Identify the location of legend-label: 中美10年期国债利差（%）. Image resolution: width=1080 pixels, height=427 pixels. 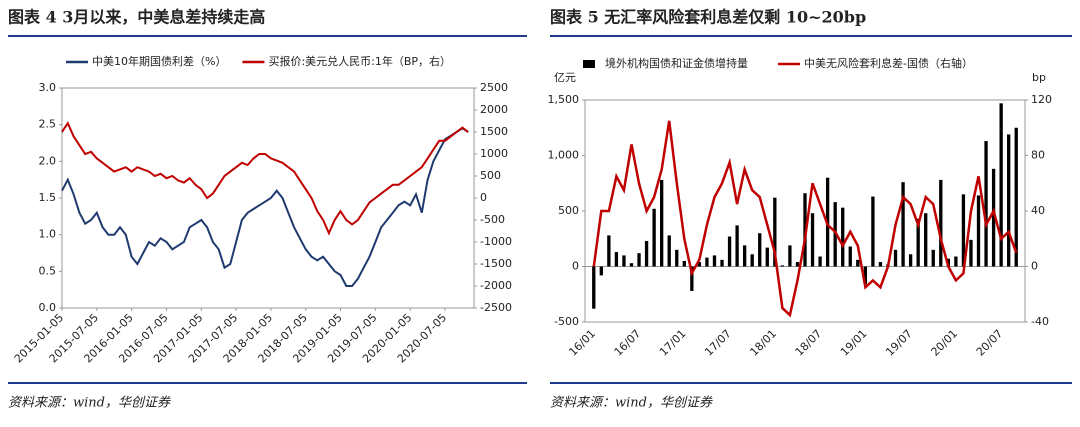
(159, 61).